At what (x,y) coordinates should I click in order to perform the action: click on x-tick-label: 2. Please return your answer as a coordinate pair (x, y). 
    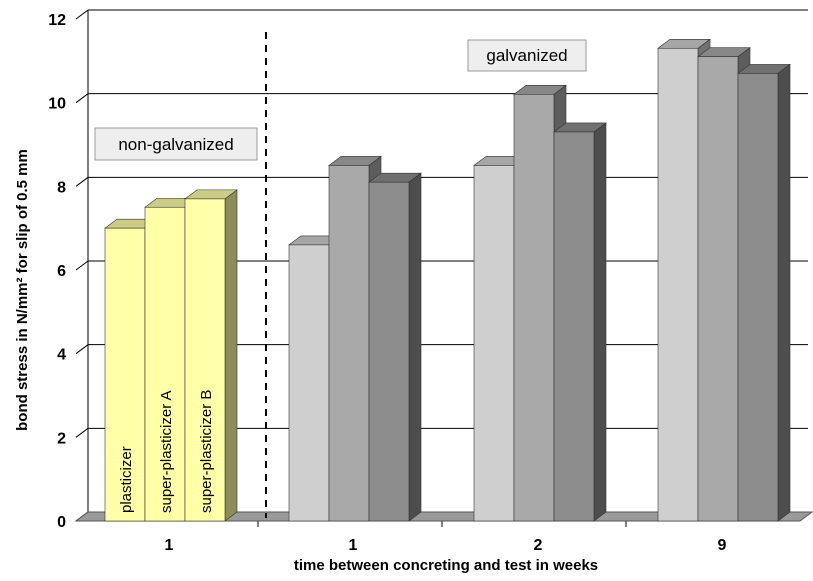
    Looking at the image, I should click on (538, 545).